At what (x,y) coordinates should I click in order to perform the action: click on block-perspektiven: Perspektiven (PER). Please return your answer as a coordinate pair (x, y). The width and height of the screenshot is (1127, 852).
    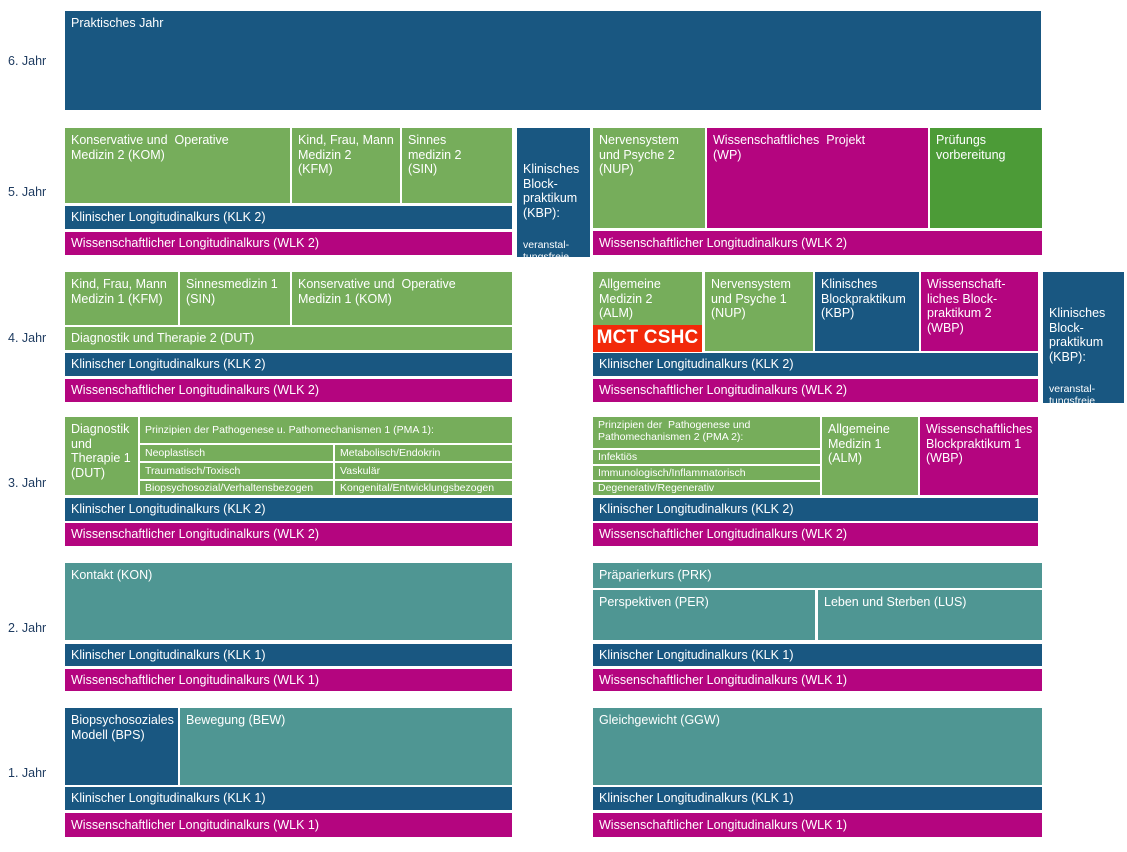
    Looking at the image, I should click on (704, 615).